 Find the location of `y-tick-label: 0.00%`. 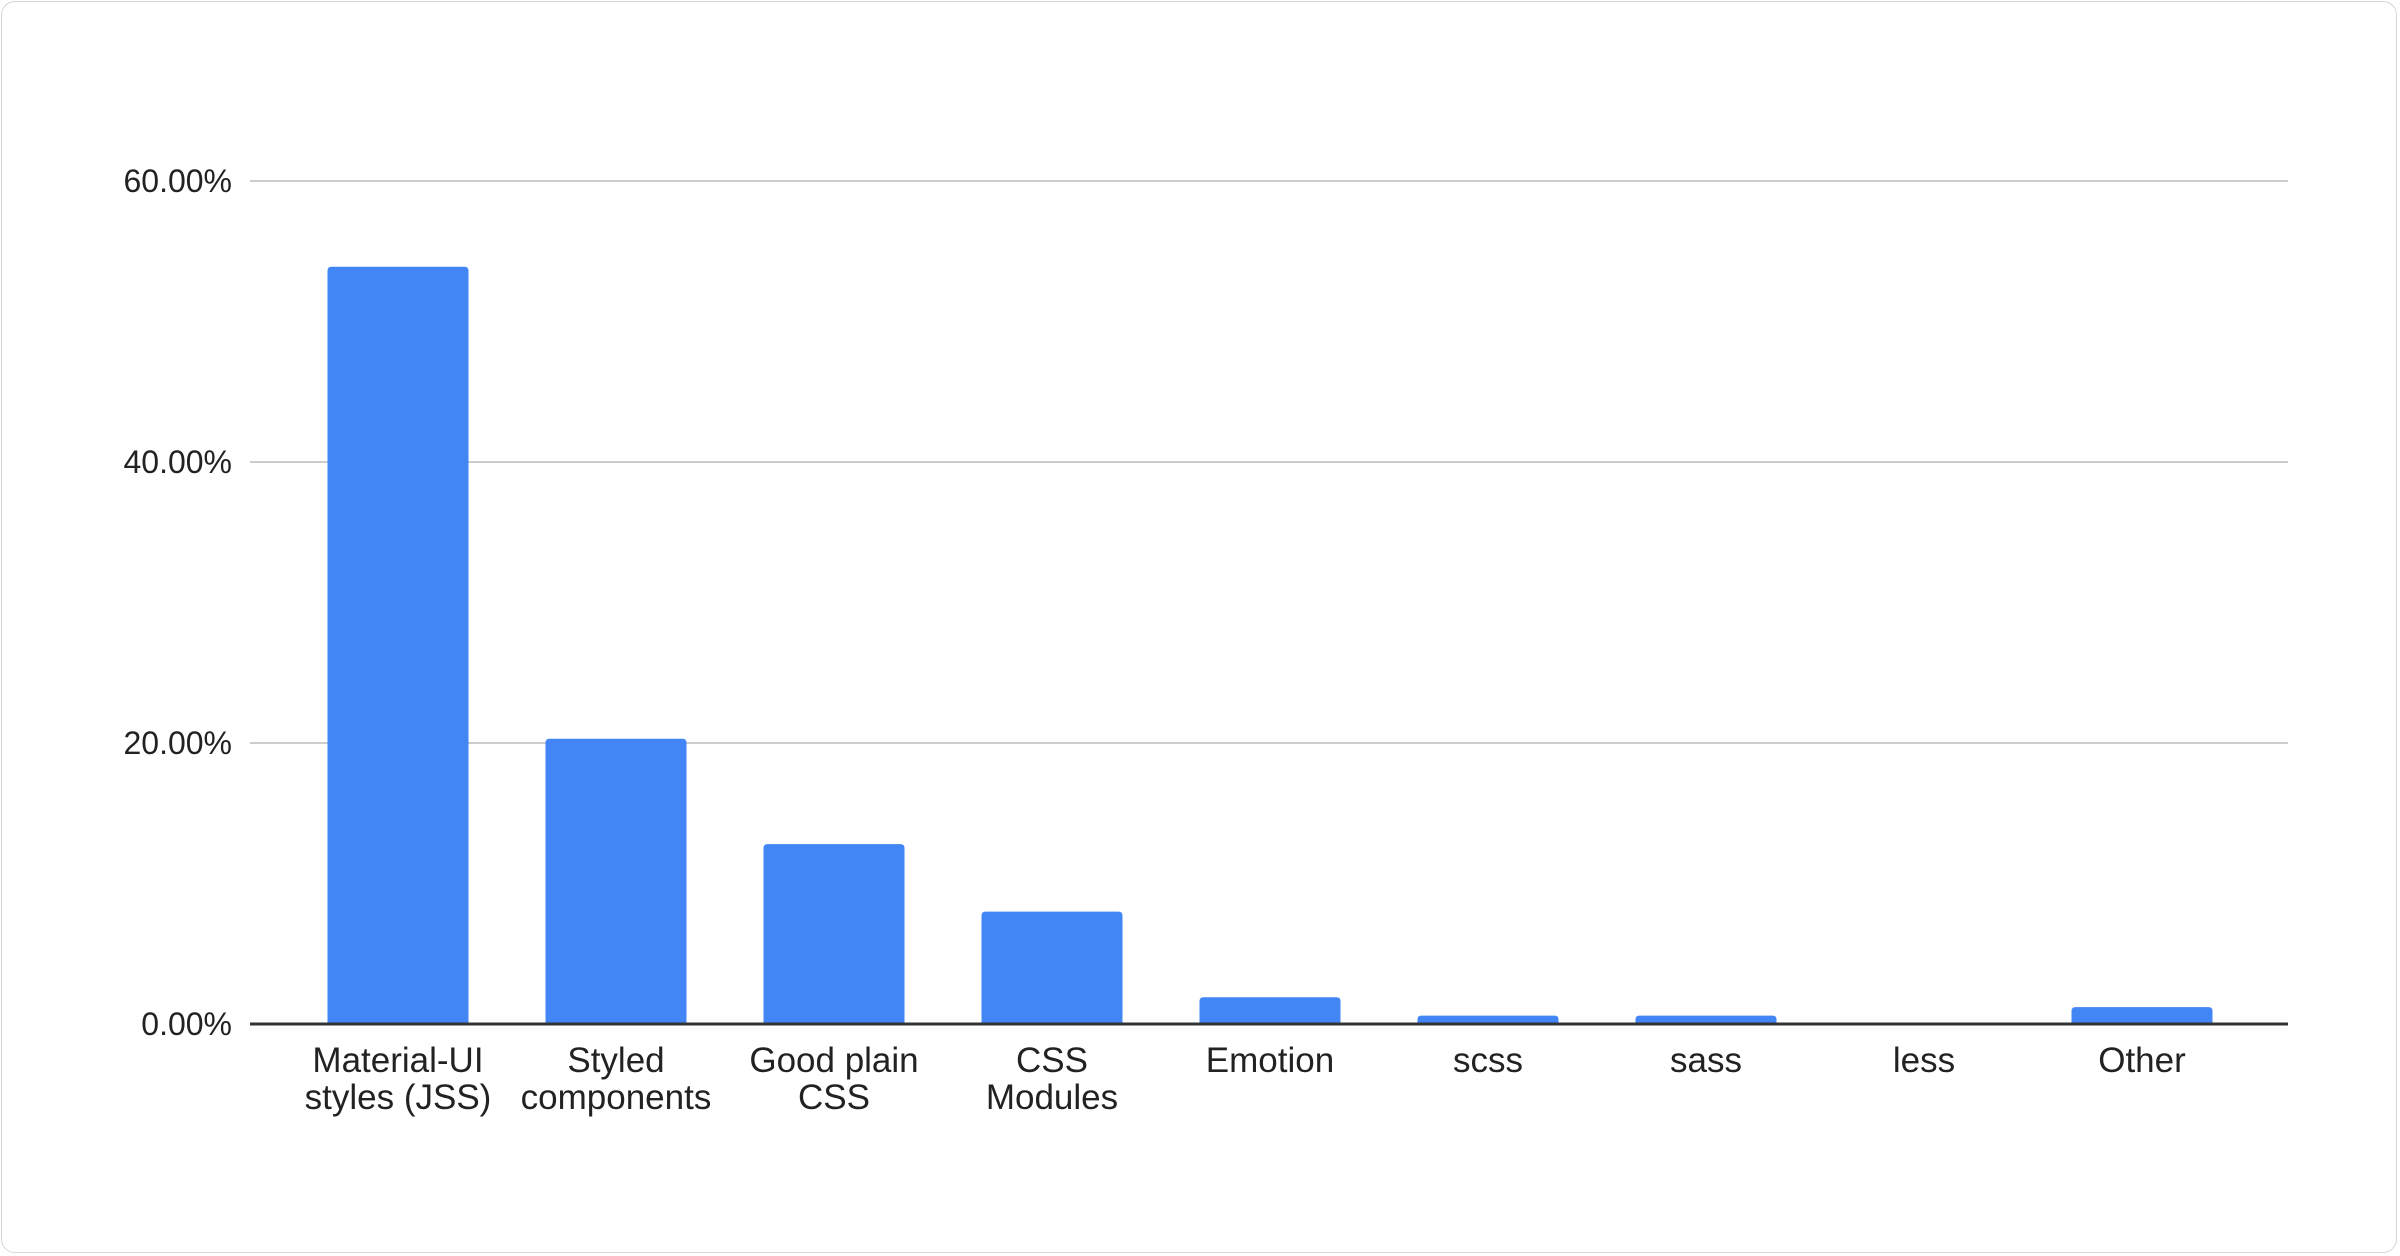

y-tick-label: 0.00% is located at coordinates (186, 1024).